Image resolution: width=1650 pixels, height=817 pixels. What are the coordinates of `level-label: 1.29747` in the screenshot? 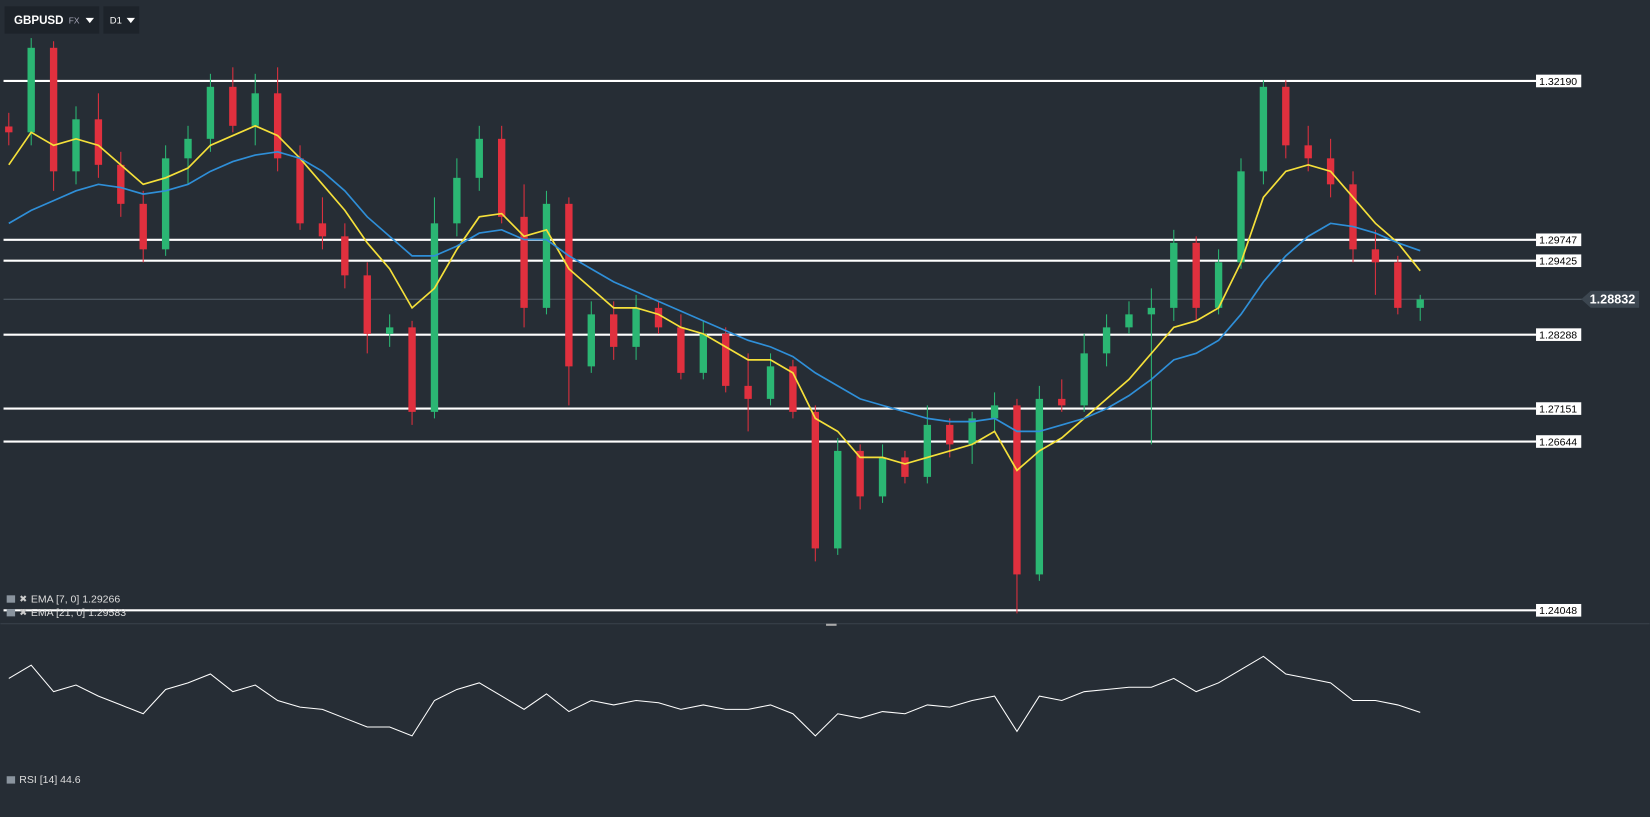 It's located at (1558, 241).